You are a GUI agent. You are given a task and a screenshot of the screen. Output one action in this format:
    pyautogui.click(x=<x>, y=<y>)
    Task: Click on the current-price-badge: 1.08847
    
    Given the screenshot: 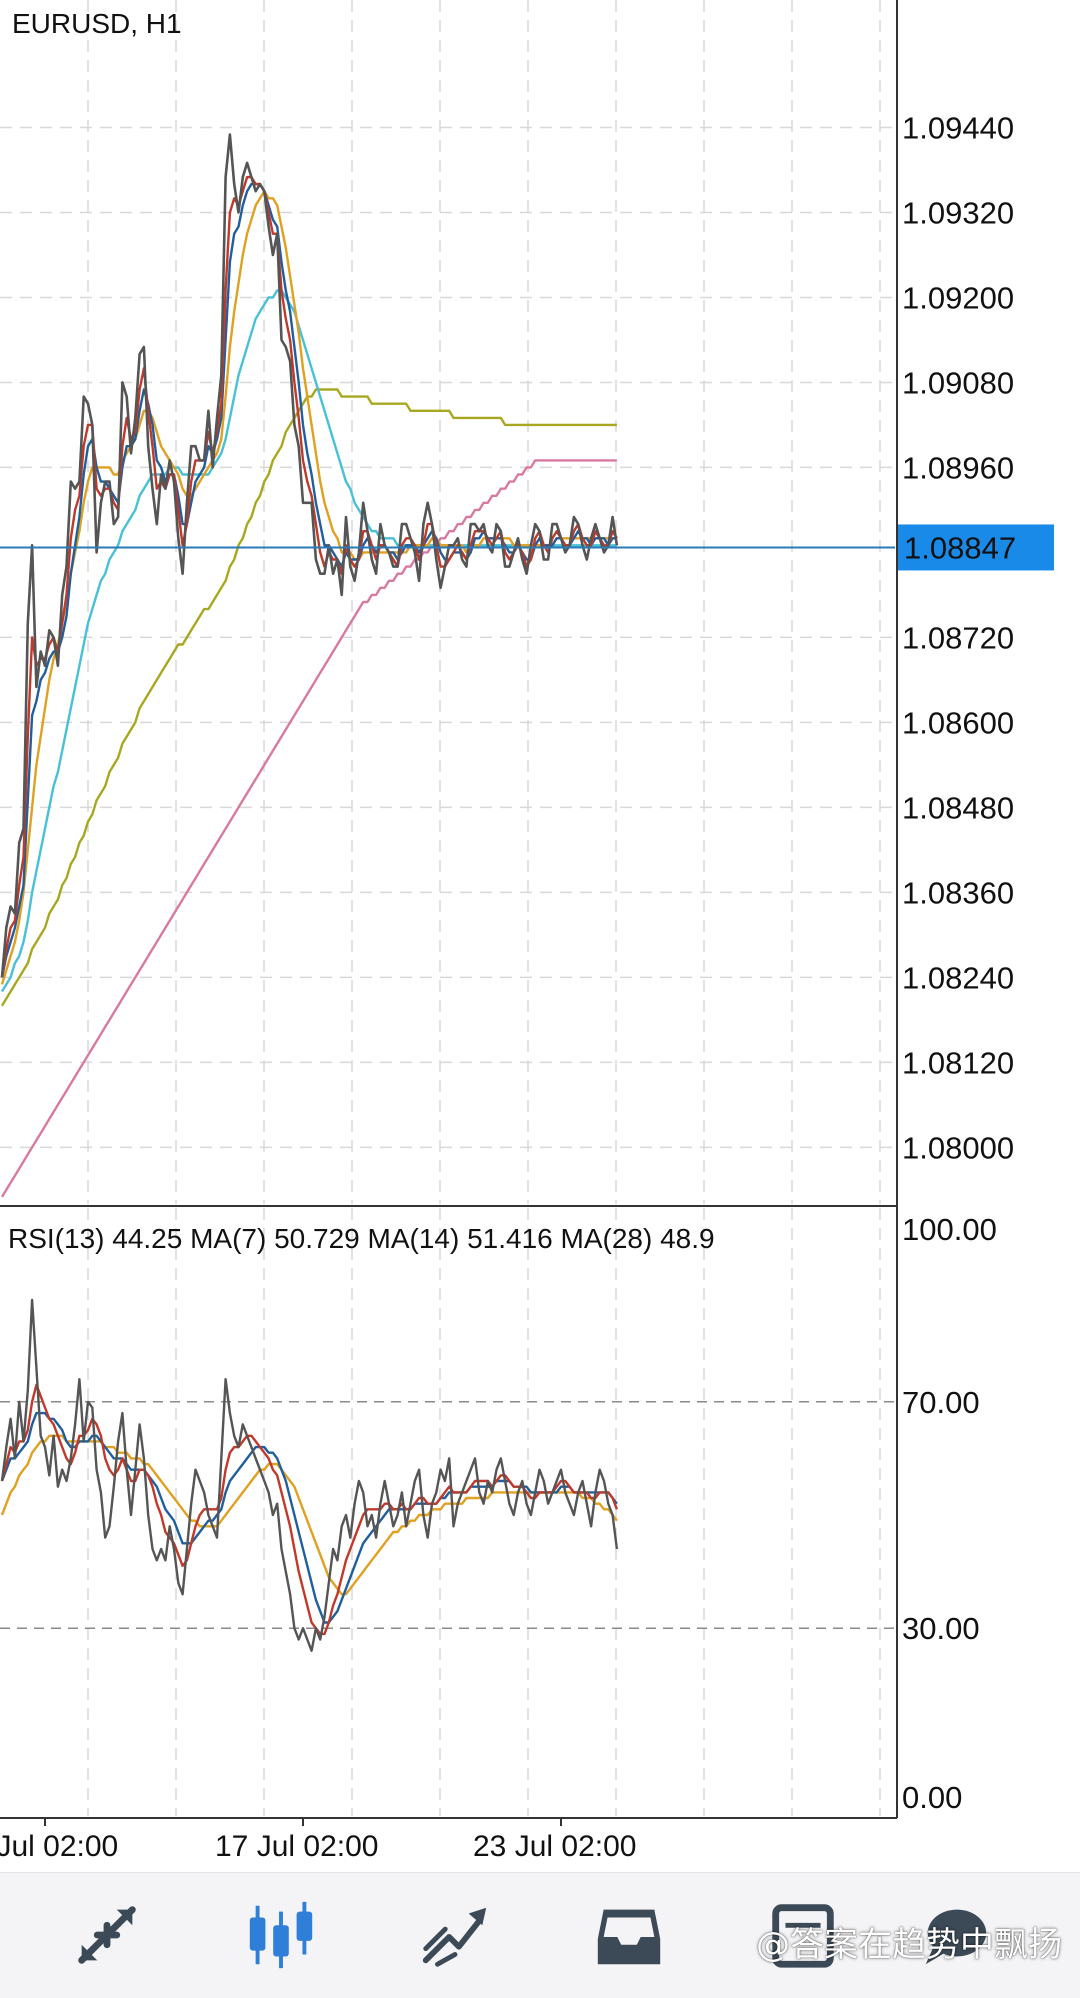 What is the action you would take?
    pyautogui.click(x=976, y=547)
    